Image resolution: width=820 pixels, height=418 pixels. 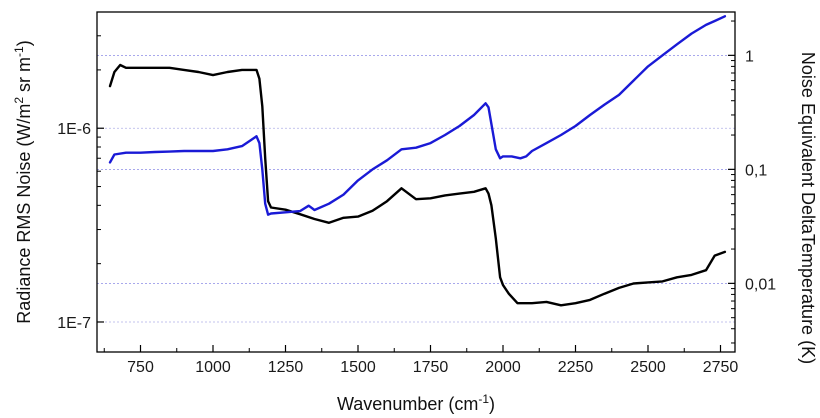 I want to click on y-right-tick-label-2: 0,01, so click(x=760, y=284).